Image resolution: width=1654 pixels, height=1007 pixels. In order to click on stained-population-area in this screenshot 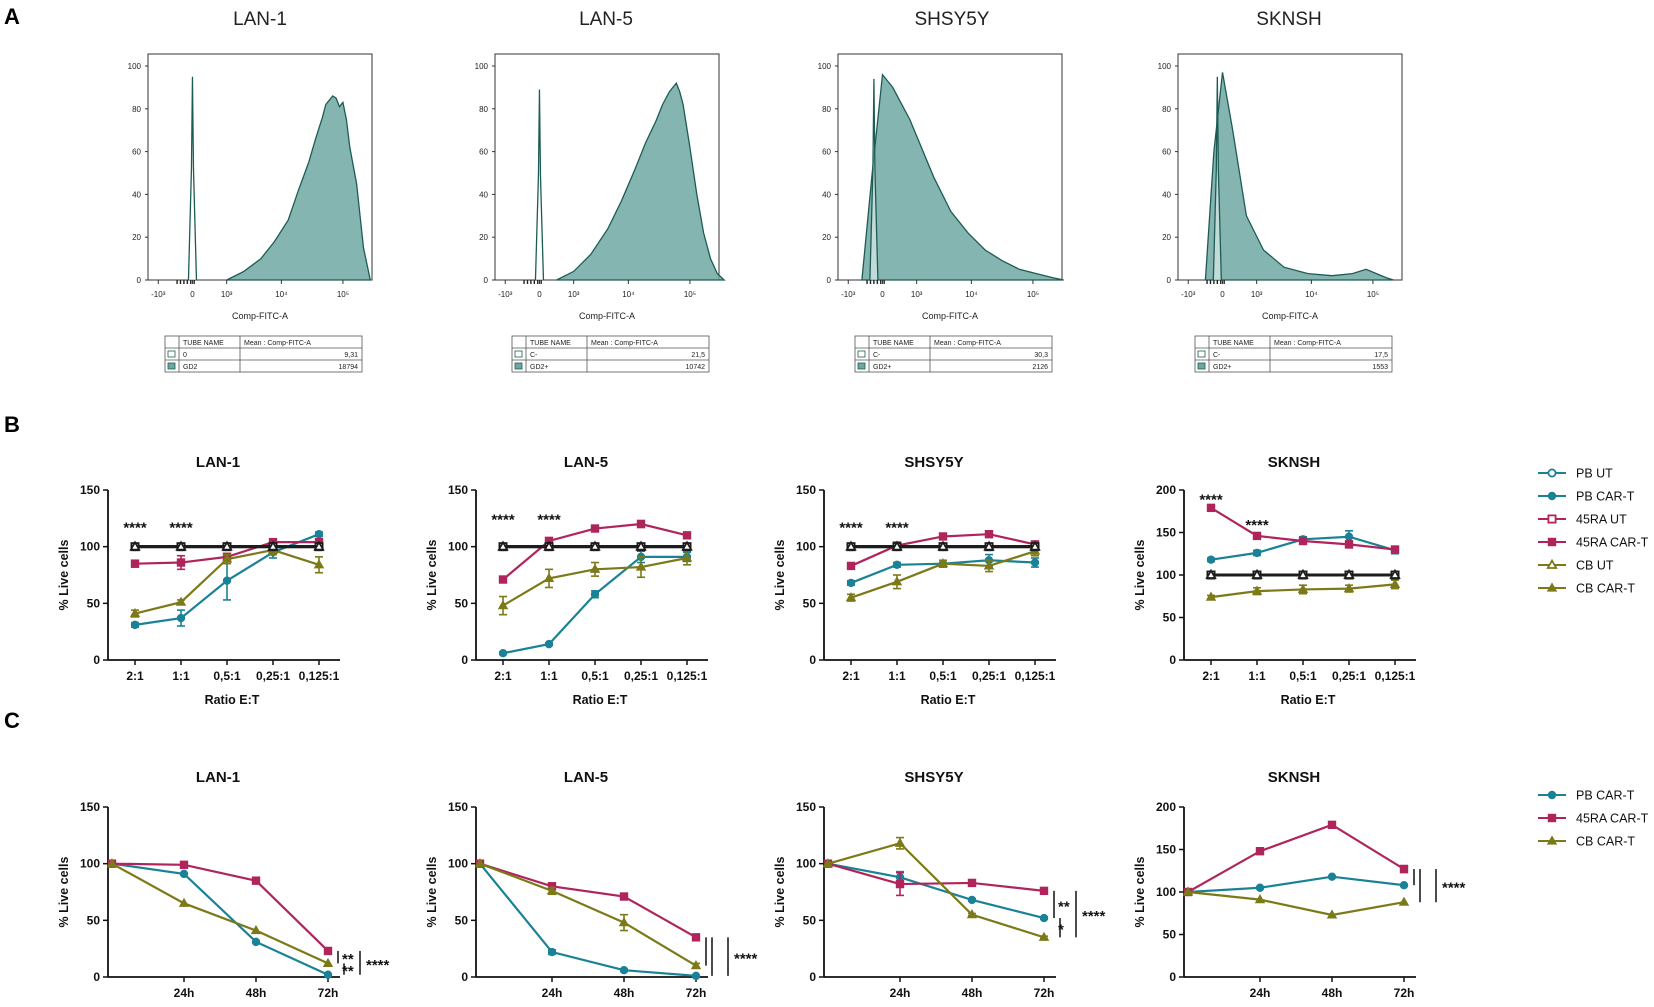, I will do `click(299, 188)`.